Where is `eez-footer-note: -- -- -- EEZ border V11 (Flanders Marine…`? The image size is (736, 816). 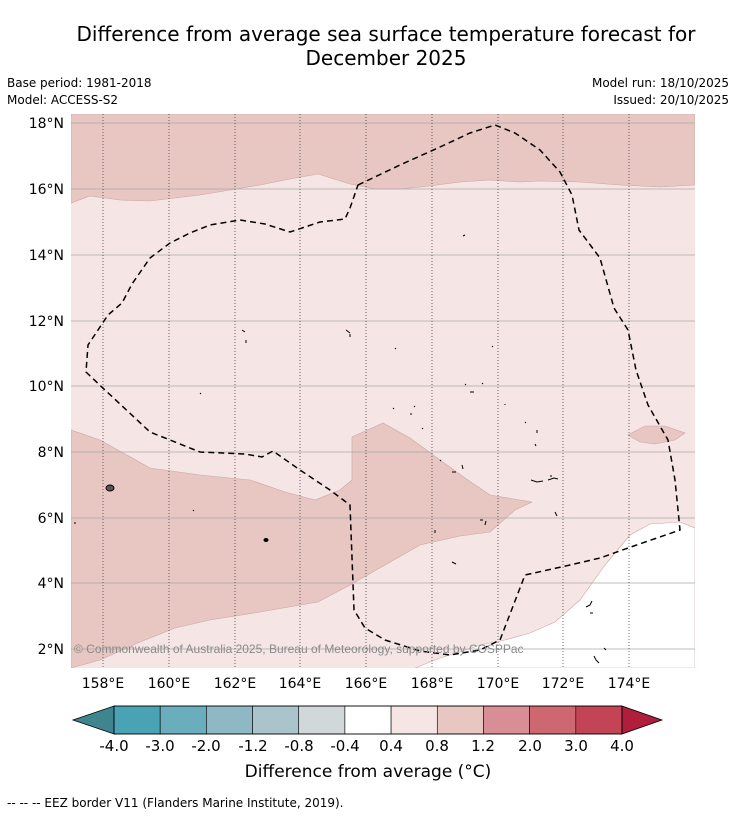 eez-footer-note: -- -- -- EEZ border V11 (Flanders Marine… is located at coordinates (175, 803).